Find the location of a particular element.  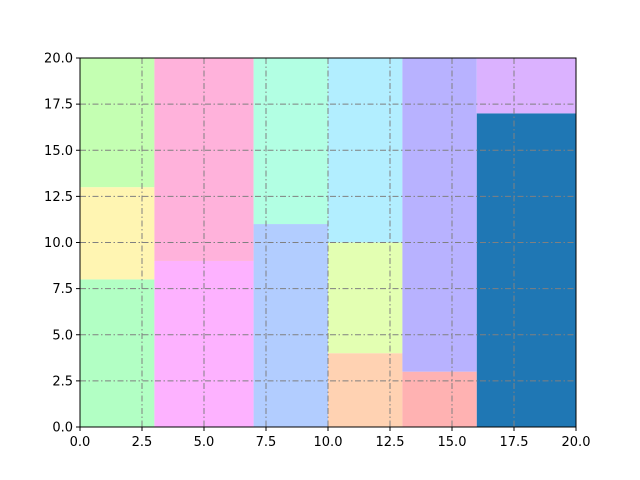

x-tick-label-2: 5.0 is located at coordinates (204, 442).